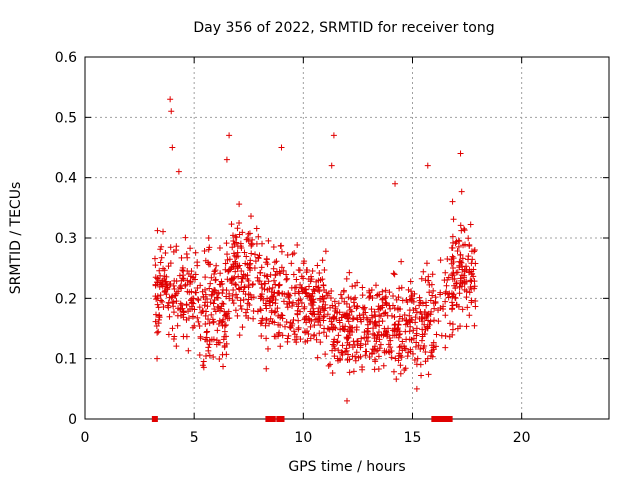 The width and height of the screenshot is (640, 480). I want to click on y-tick-label: 0.1, so click(66, 360).